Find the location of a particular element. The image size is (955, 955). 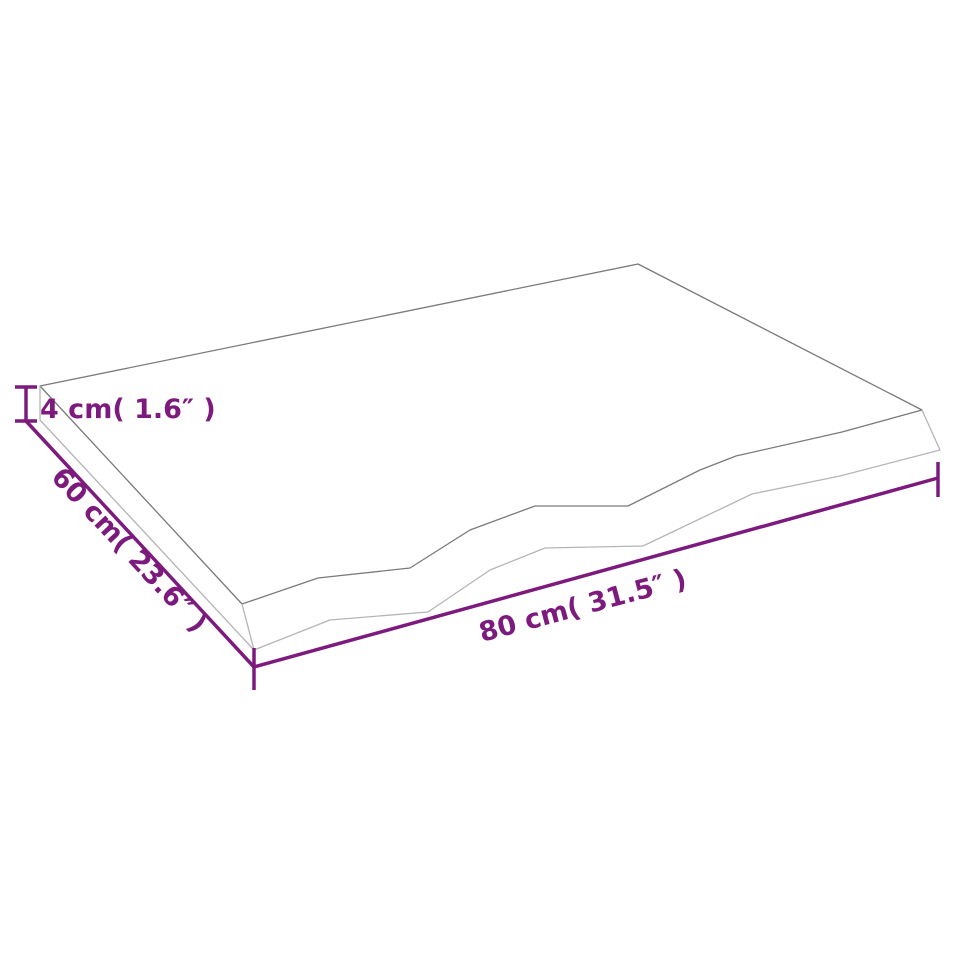

depth-label: 60 cm( 23.6″ ) is located at coordinates (129, 550).